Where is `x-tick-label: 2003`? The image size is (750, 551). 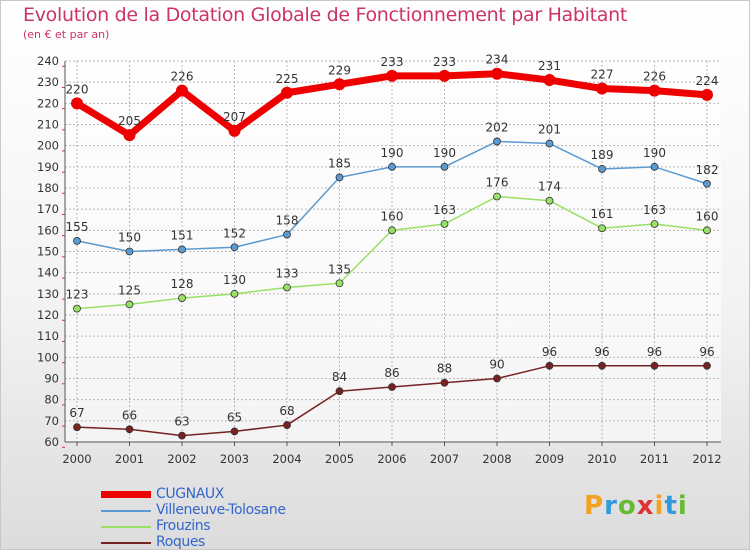 x-tick-label: 2003 is located at coordinates (234, 459).